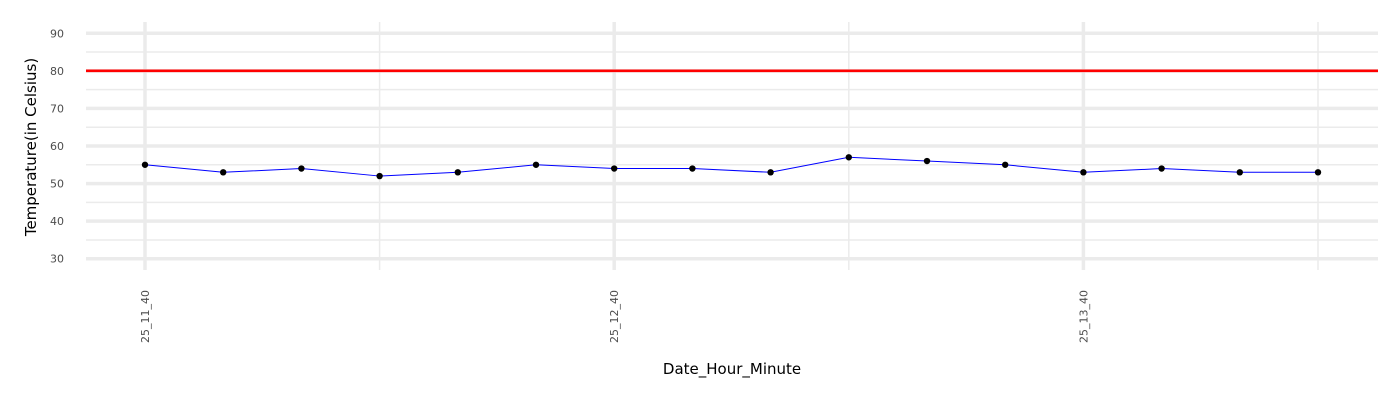 This screenshot has width=1400, height=400. What do you see at coordinates (732, 369) in the screenshot?
I see `x-axis-title: Date_Hour_Minute` at bounding box center [732, 369].